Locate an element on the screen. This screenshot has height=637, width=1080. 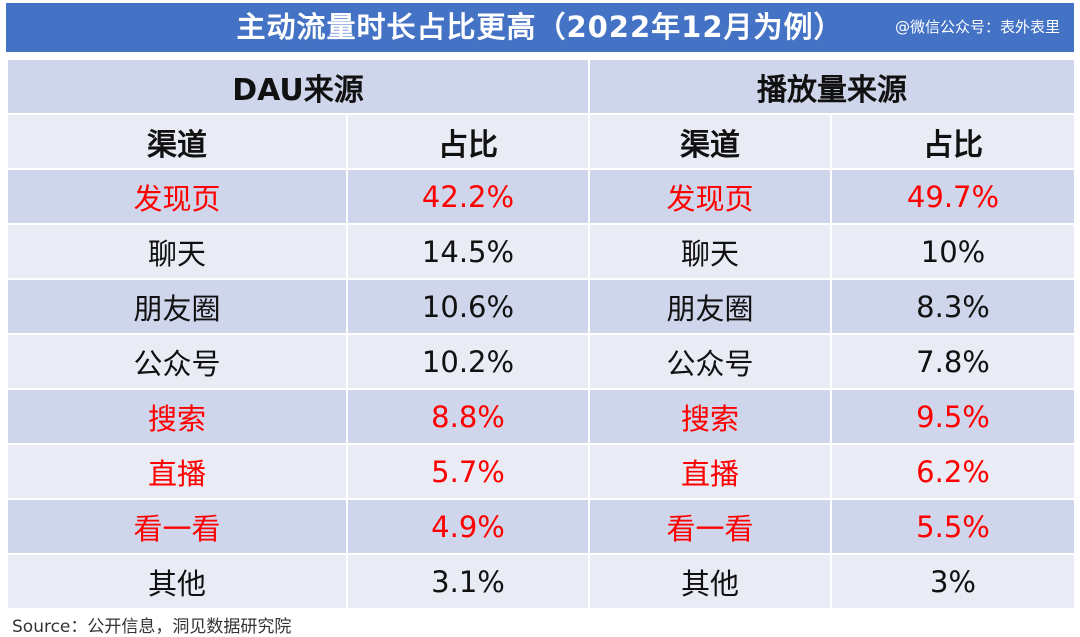
play-share-cell: 9.5% is located at coordinates (953, 416).